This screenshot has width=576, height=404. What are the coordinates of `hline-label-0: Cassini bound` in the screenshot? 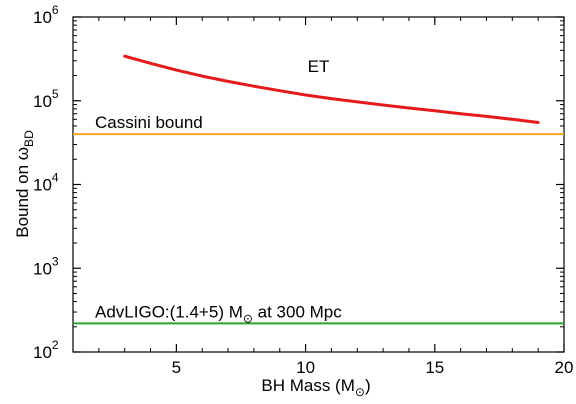 It's located at (149, 122).